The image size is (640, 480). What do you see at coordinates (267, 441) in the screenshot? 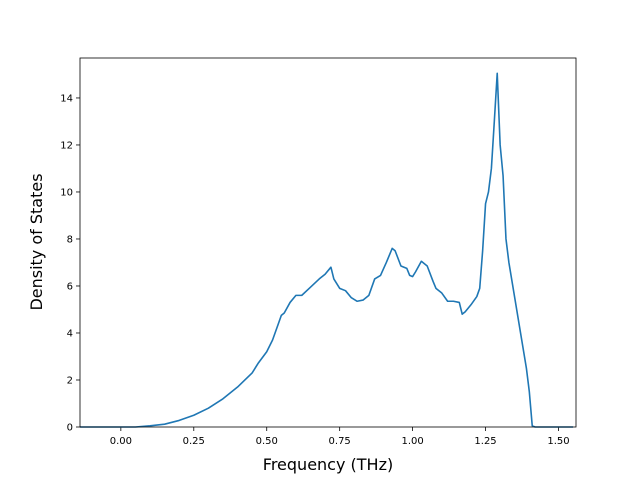
I see `x-tick-label: 0.50` at bounding box center [267, 441].